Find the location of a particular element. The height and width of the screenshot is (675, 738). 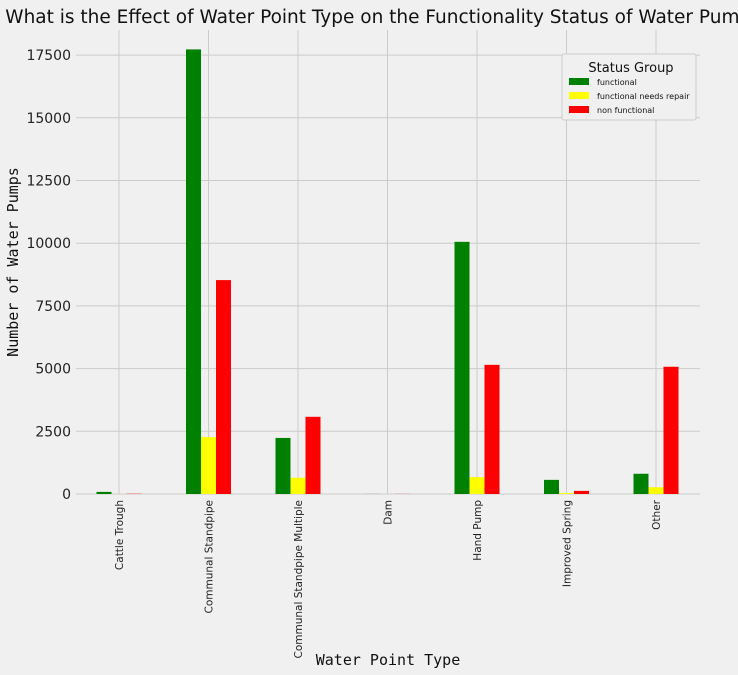

legend-frame is located at coordinates (629, 87).